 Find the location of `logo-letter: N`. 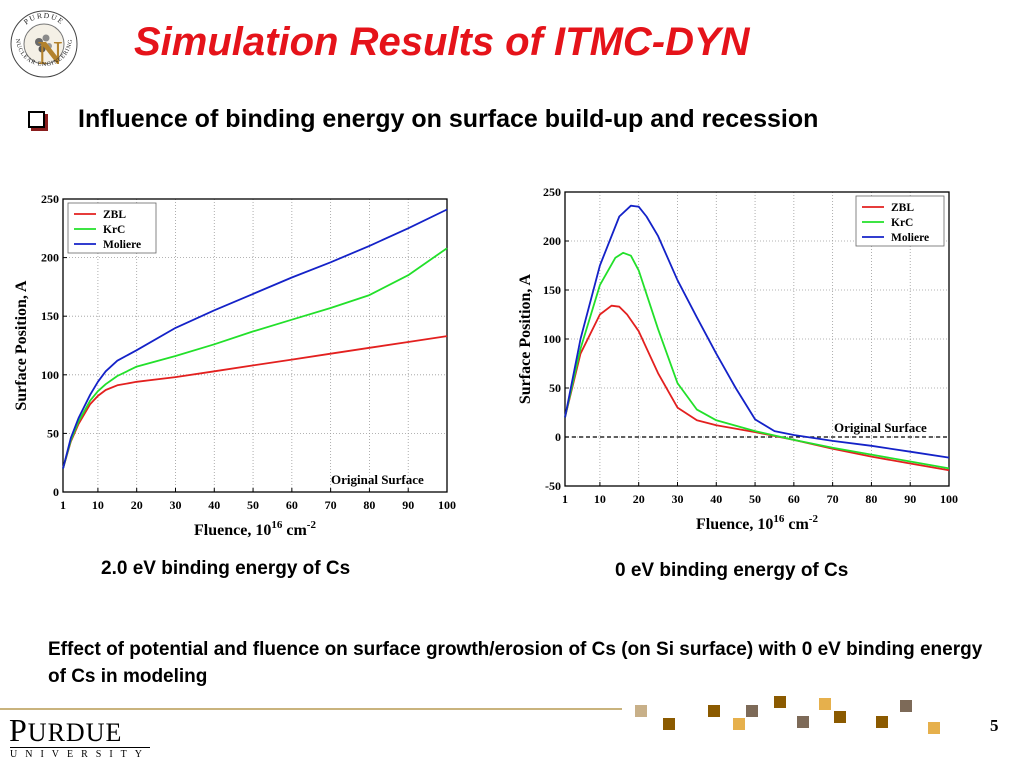

logo-letter: N is located at coordinates (50, 53).